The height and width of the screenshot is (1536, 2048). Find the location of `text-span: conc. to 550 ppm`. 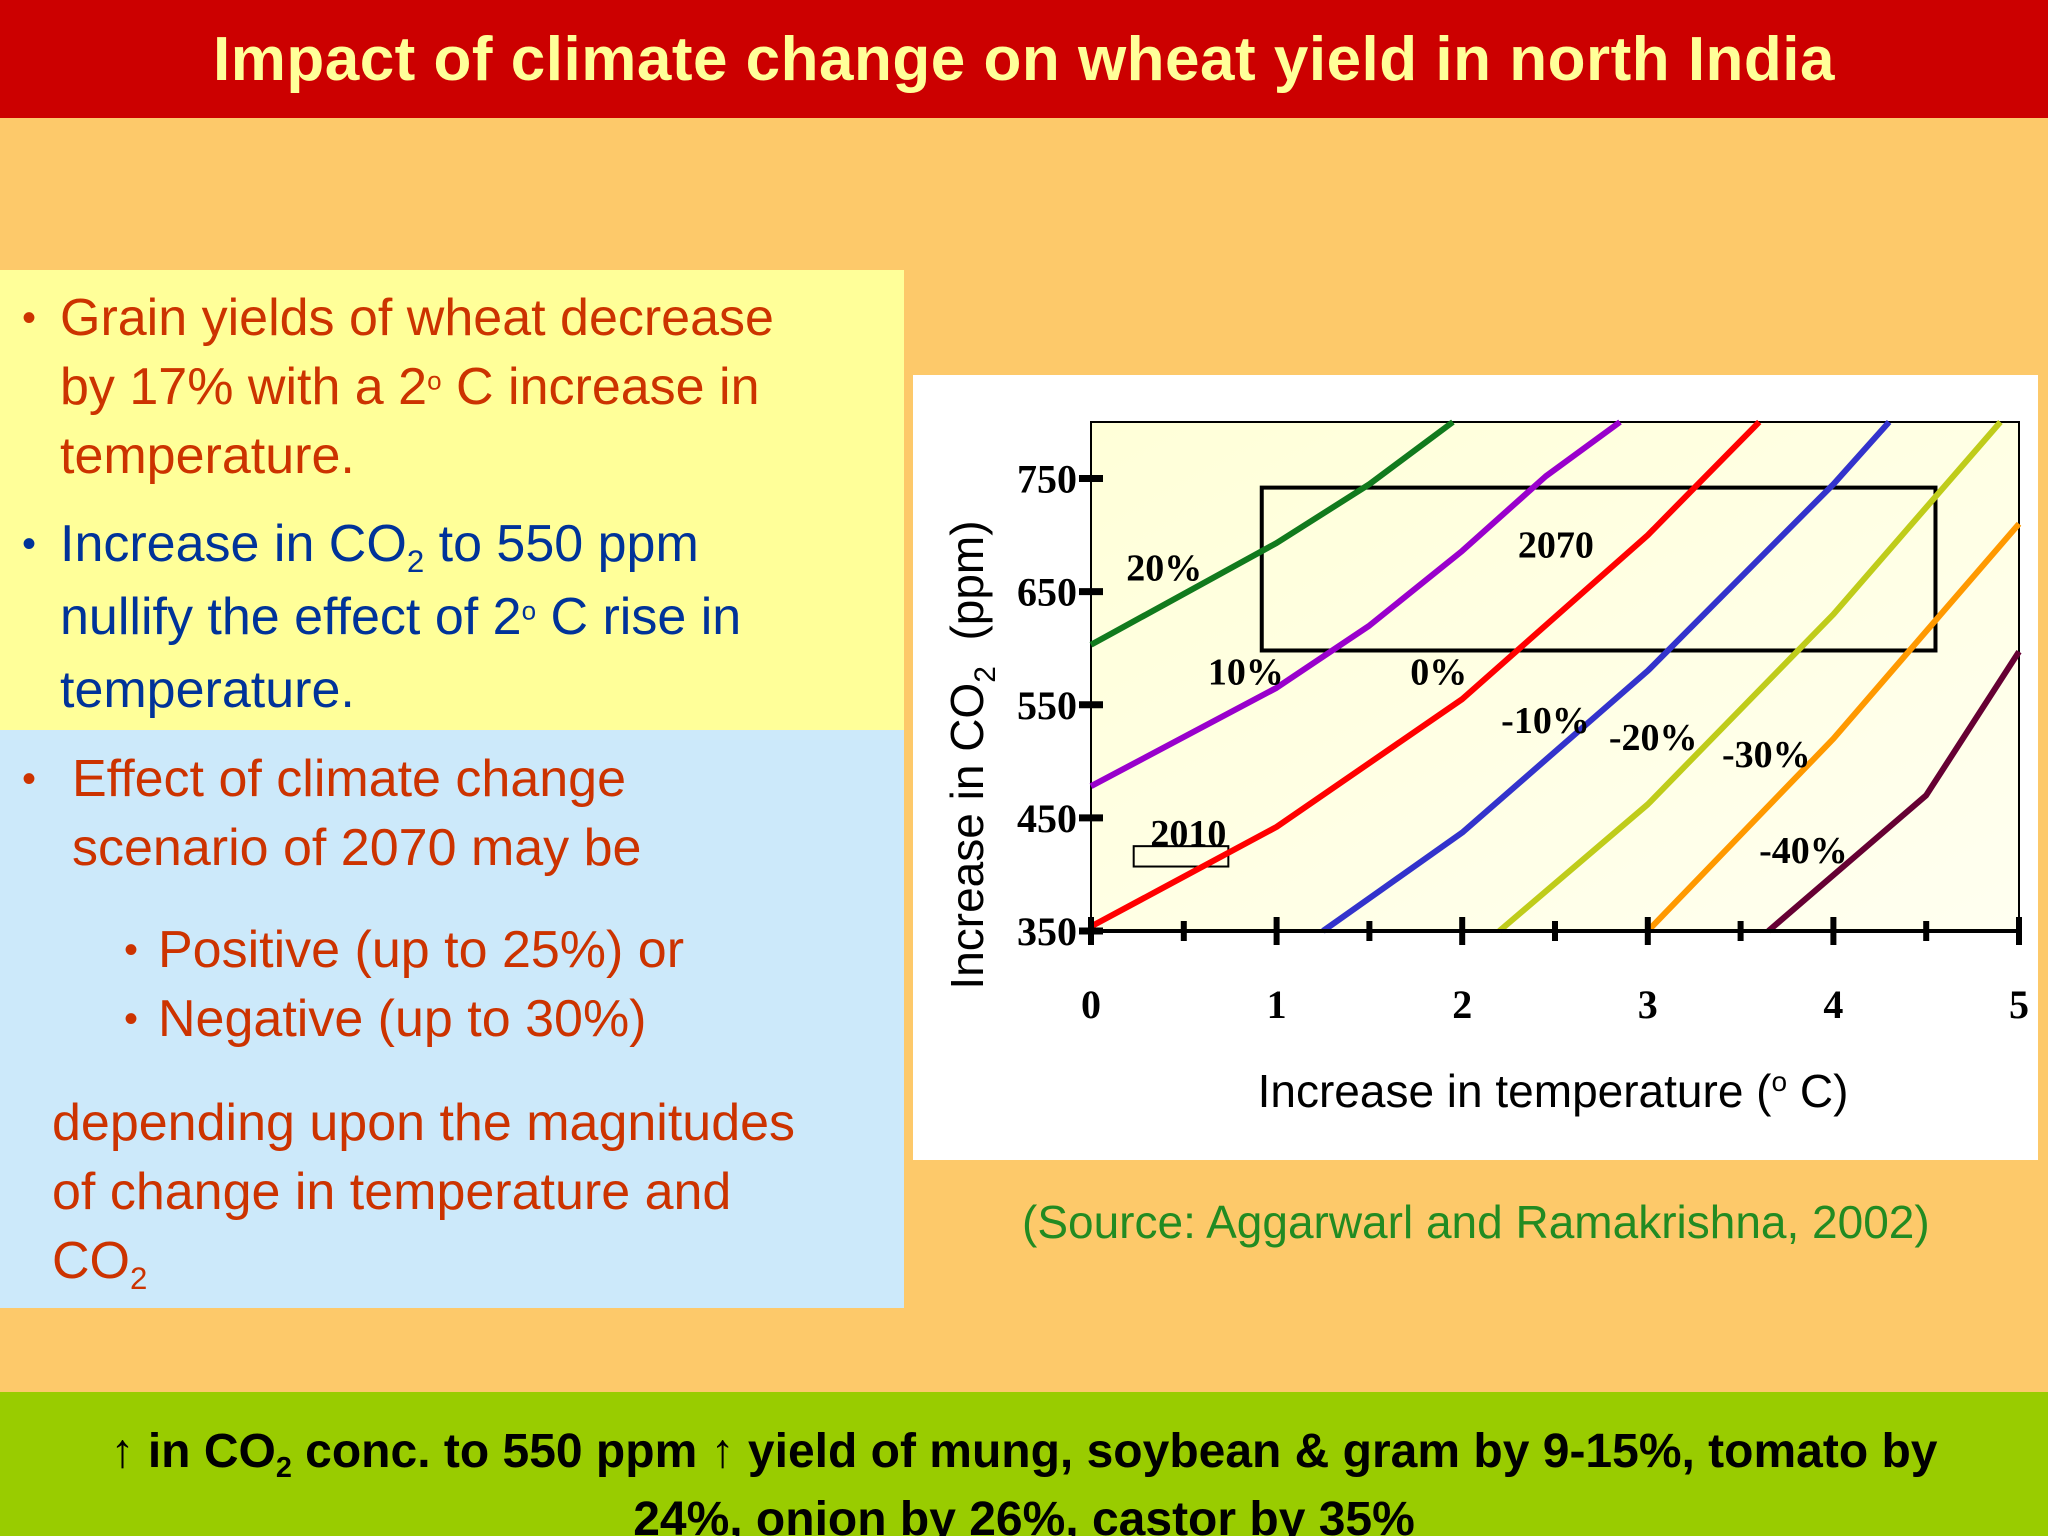

text-span: conc. to 550 ppm is located at coordinates (501, 1451).